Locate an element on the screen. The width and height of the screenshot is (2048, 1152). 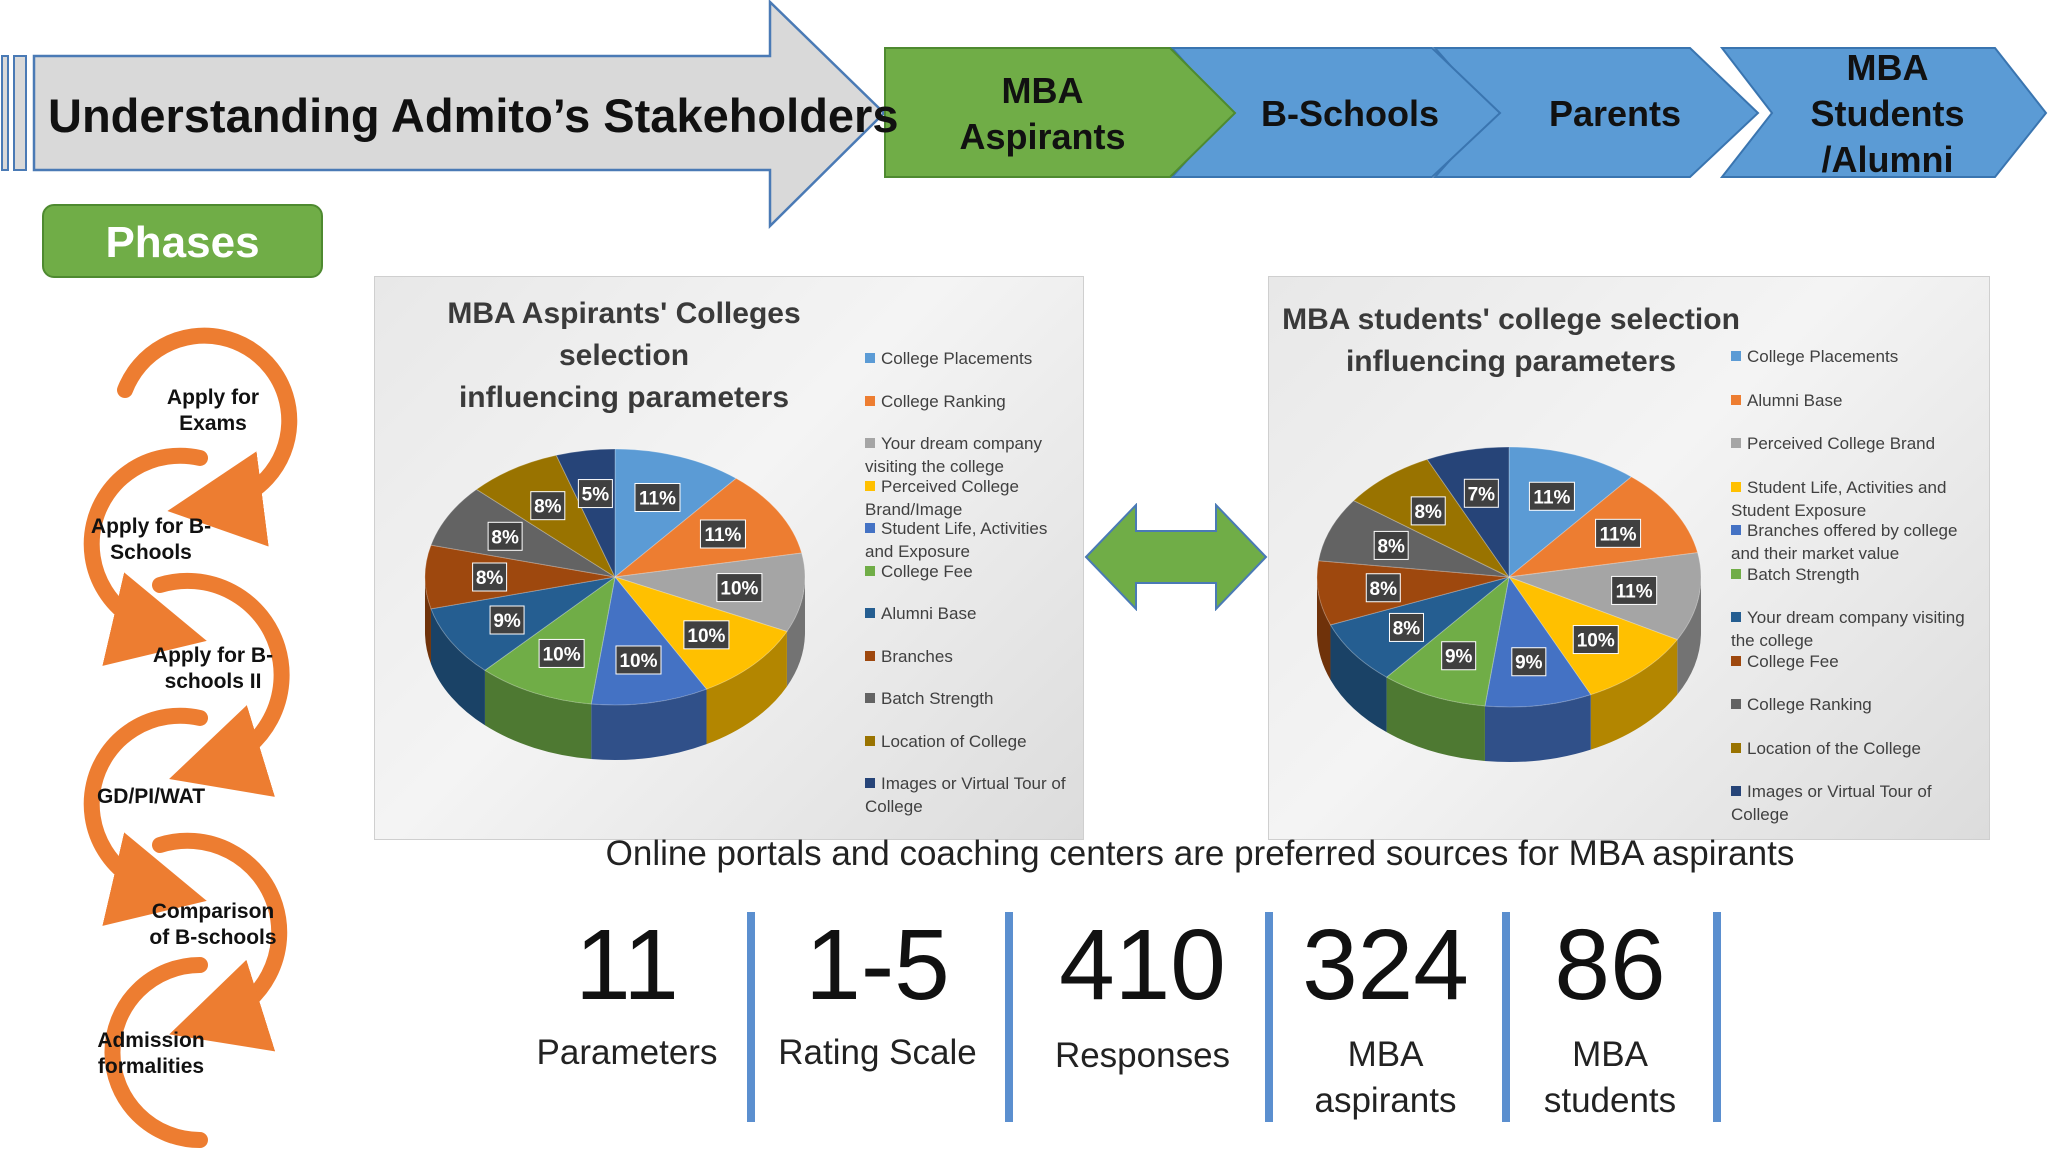
stat-number-responses: 410 is located at coordinates (1142, 965).